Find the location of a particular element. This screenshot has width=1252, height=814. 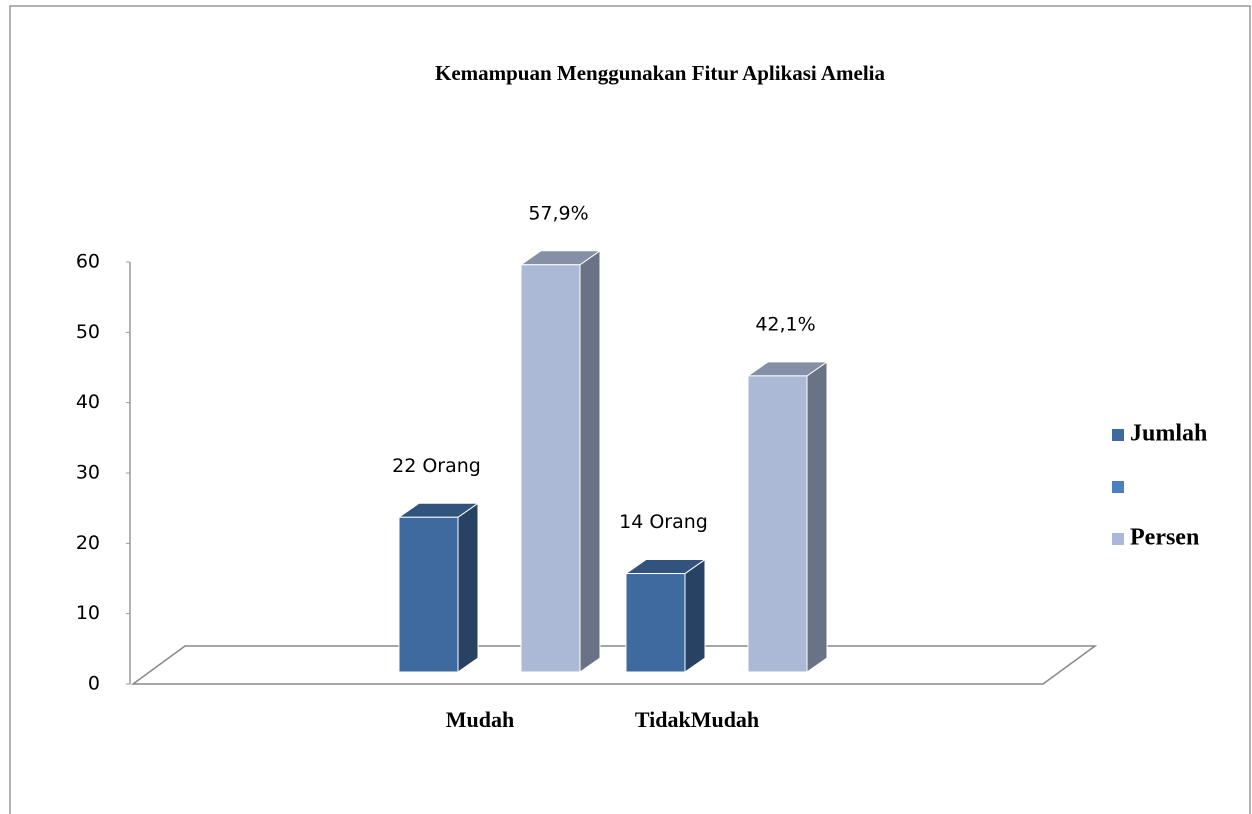

x-tick-label: TidakMudah is located at coordinates (697, 719).